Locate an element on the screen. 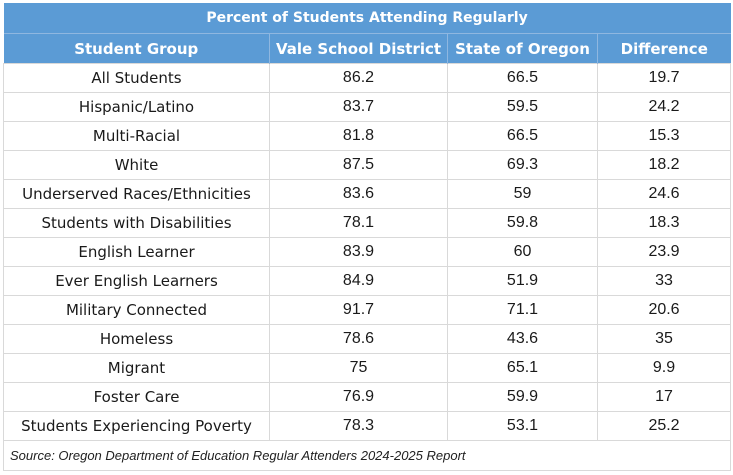 The image size is (733, 475). table-row: Homeless 78.6 43.6 35 is located at coordinates (367, 339).